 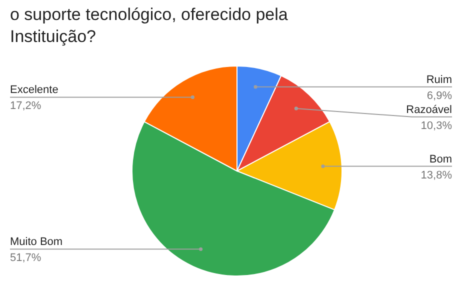 I want to click on chart-title: o suporte tecnológico, oferecido pela Instituição?, so click(x=149, y=25).